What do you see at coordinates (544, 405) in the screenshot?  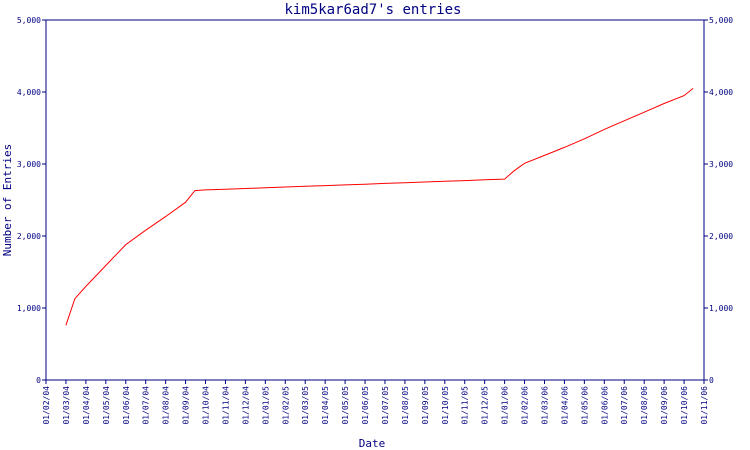 I see `x-tick-label: 01/03/06` at bounding box center [544, 405].